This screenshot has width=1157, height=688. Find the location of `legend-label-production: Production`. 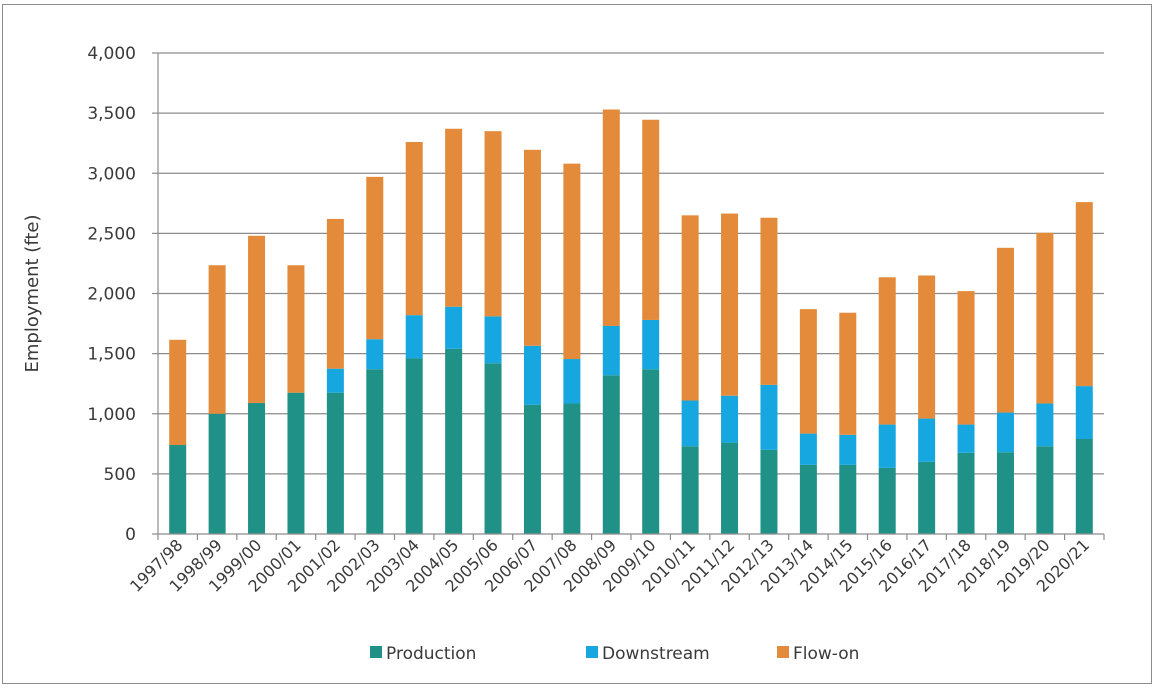

legend-label-production: Production is located at coordinates (431, 654).